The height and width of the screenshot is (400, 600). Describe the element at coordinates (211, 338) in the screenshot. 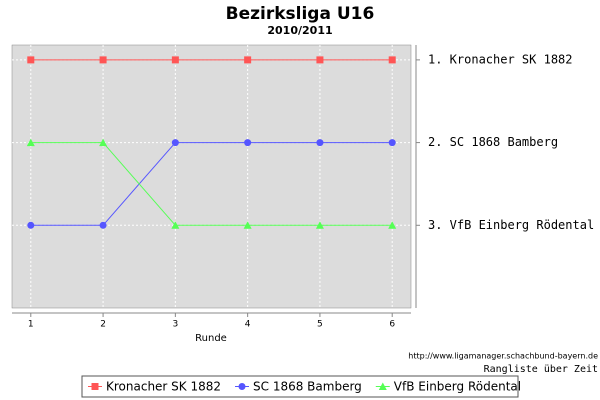

I see `x-axis-label: Runde` at that location.